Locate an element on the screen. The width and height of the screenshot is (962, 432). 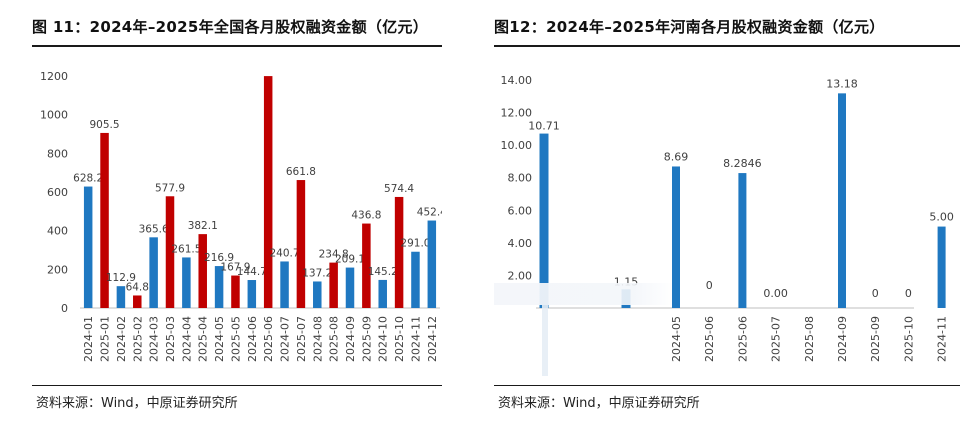
y-tick-label: 200 is located at coordinates (57, 269).